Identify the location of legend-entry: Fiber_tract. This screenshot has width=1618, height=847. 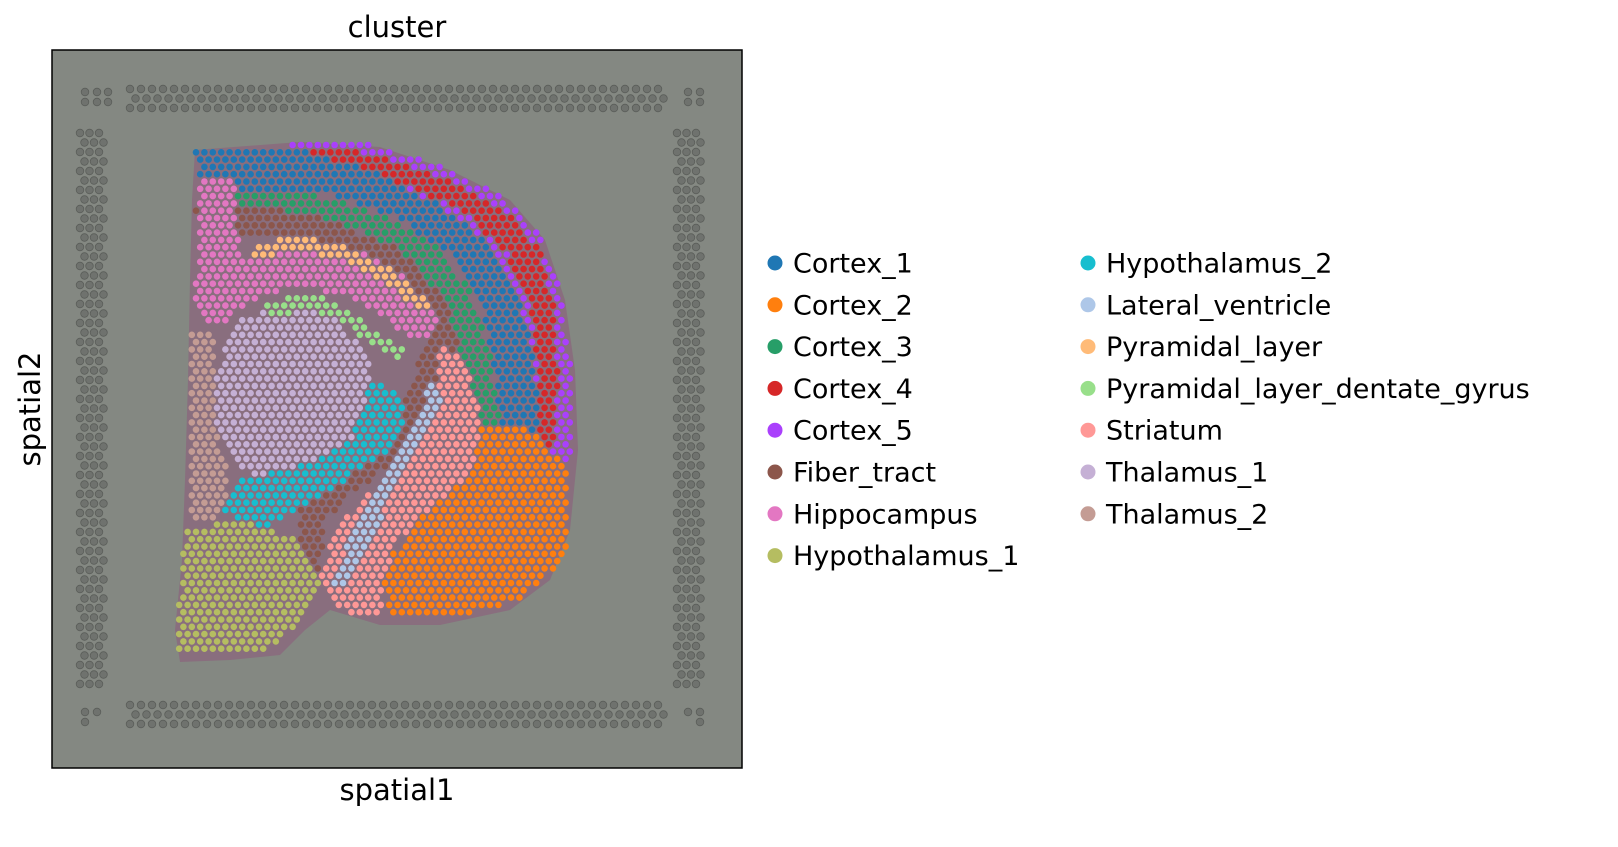
(851, 473).